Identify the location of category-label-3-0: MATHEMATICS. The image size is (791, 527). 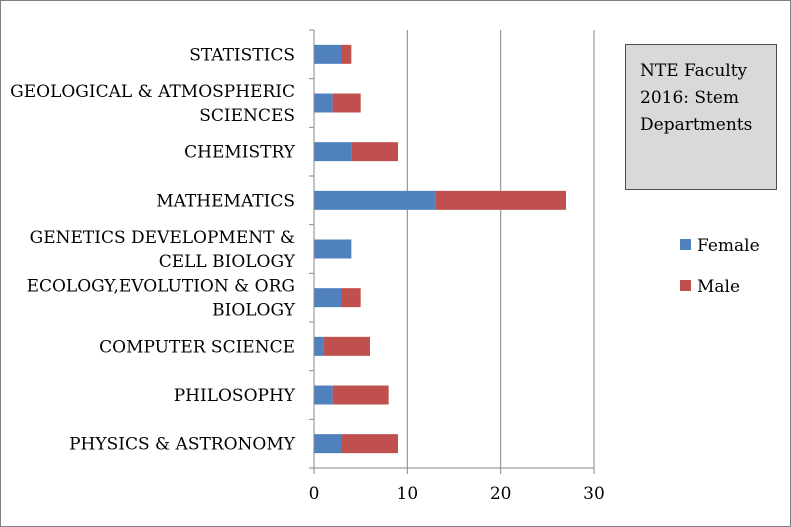
(225, 201).